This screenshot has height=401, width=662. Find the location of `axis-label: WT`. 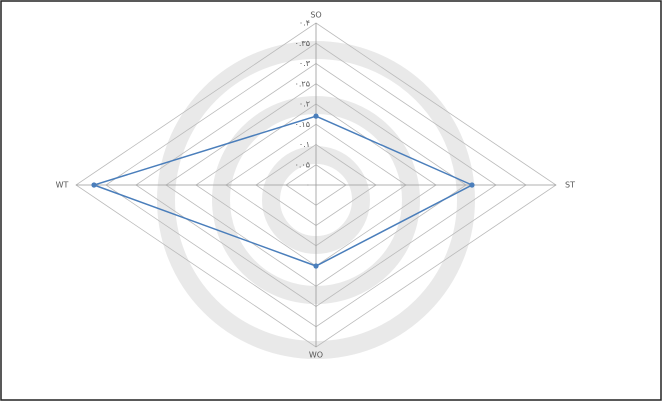

axis-label: WT is located at coordinates (62, 185).